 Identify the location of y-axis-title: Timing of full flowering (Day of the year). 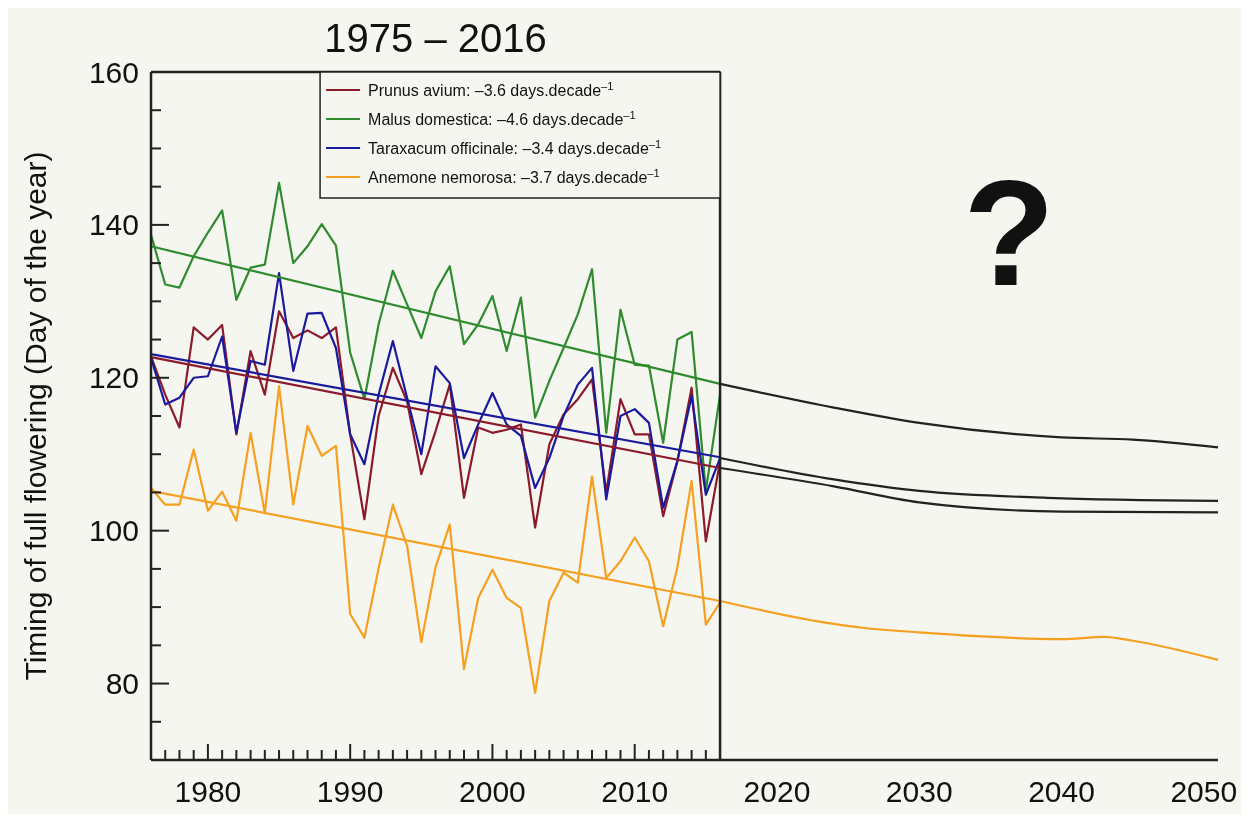
(35, 416).